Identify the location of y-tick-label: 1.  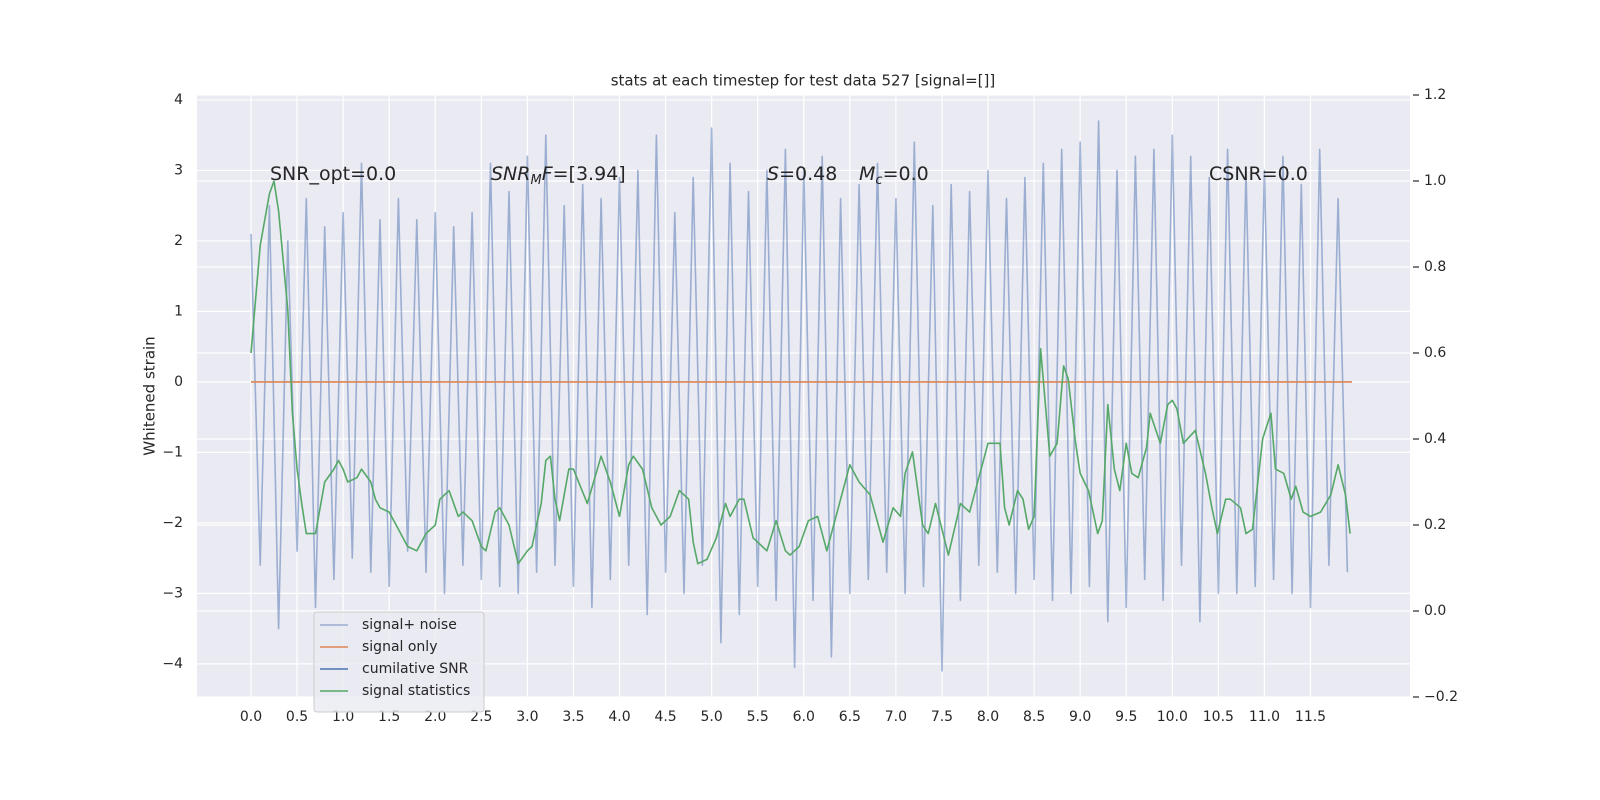
(178, 311).